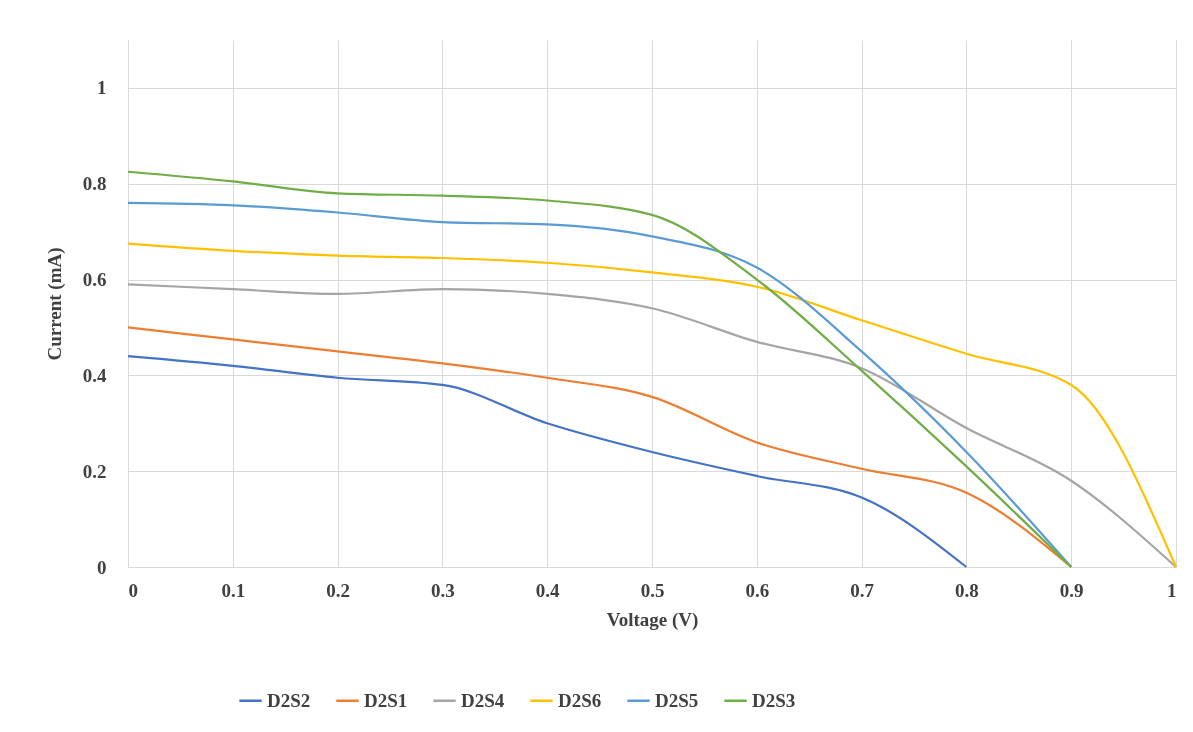  I want to click on legend-label: D2S2, so click(289, 700).